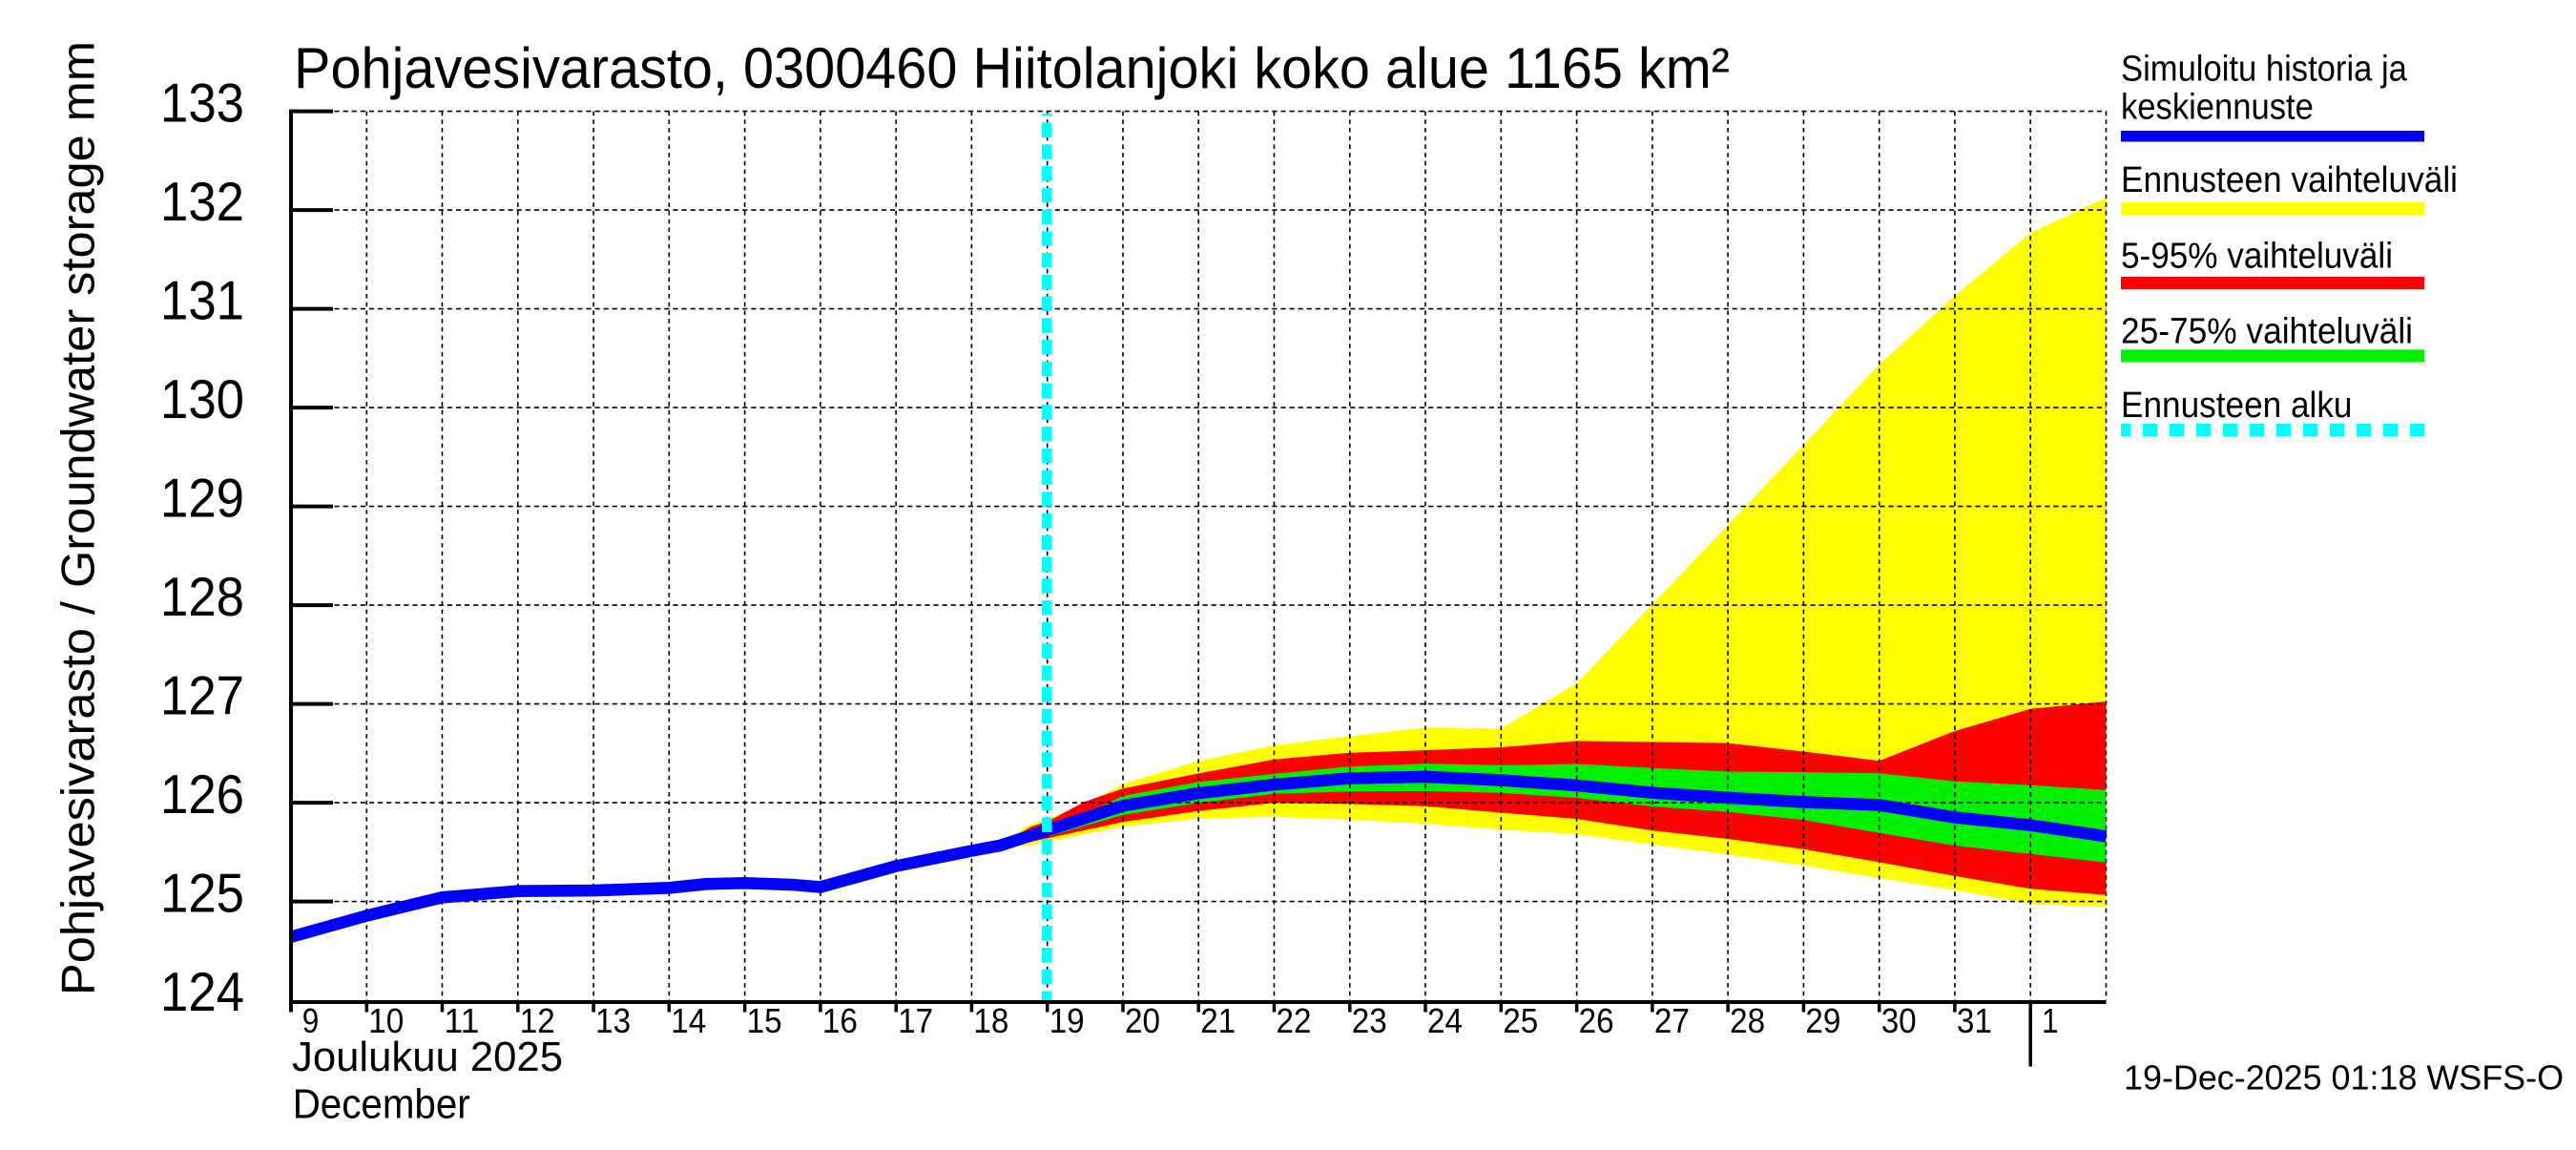 The image size is (2576, 1150). Describe the element at coordinates (2289, 180) in the screenshot. I see `svg-text: Ennusteen vaihteluväli` at that location.